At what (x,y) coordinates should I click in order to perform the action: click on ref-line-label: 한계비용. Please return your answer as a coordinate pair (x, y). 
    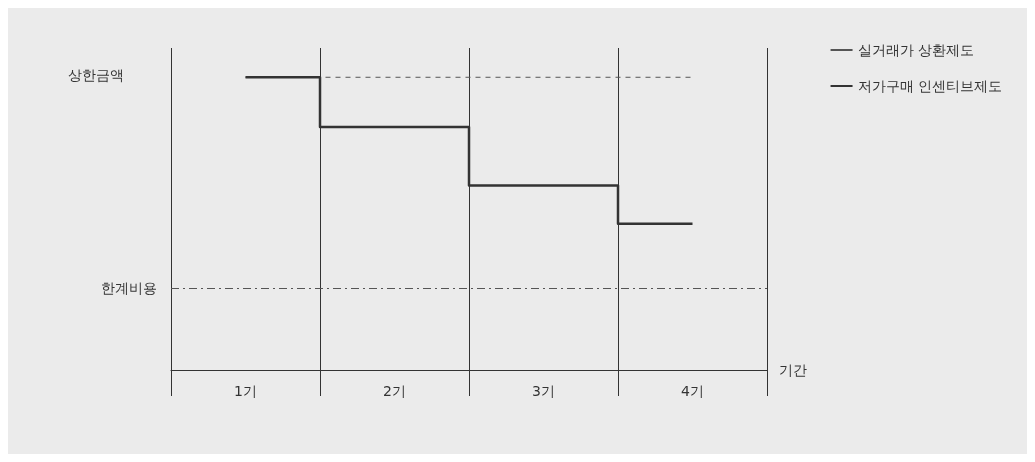
    Looking at the image, I should click on (129, 288).